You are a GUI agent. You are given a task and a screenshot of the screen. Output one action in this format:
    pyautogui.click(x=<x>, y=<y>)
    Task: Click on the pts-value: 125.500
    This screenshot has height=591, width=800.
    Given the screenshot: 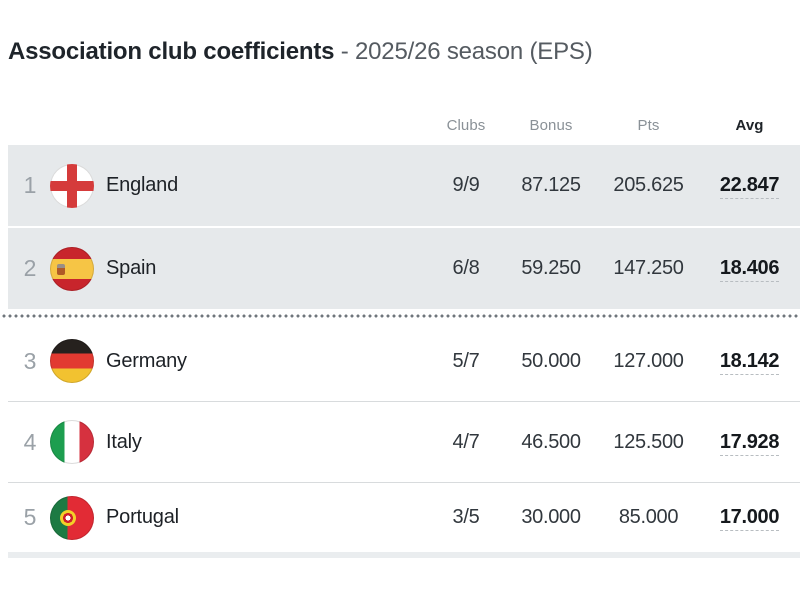 What is the action you would take?
    pyautogui.click(x=648, y=441)
    